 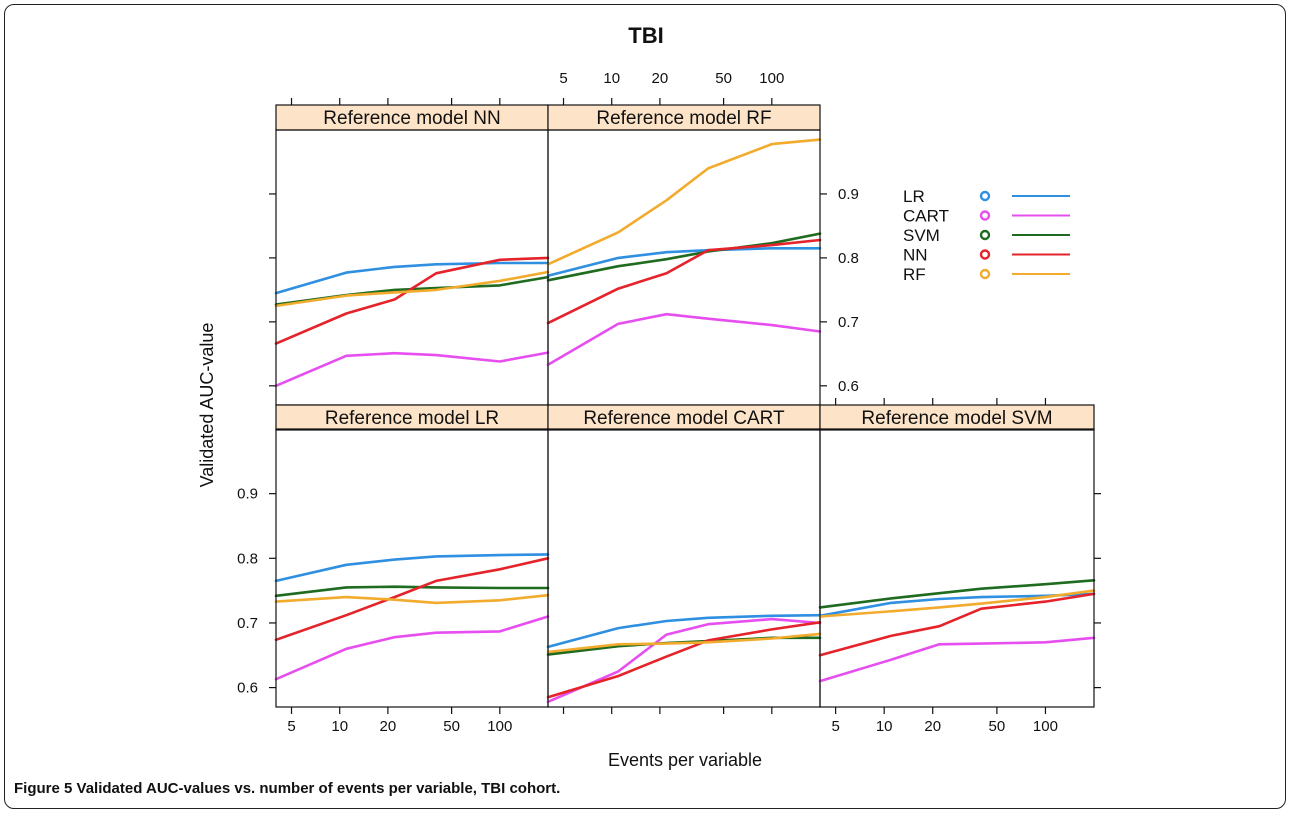 I want to click on panel-title: Reference model NN, so click(x=411, y=118).